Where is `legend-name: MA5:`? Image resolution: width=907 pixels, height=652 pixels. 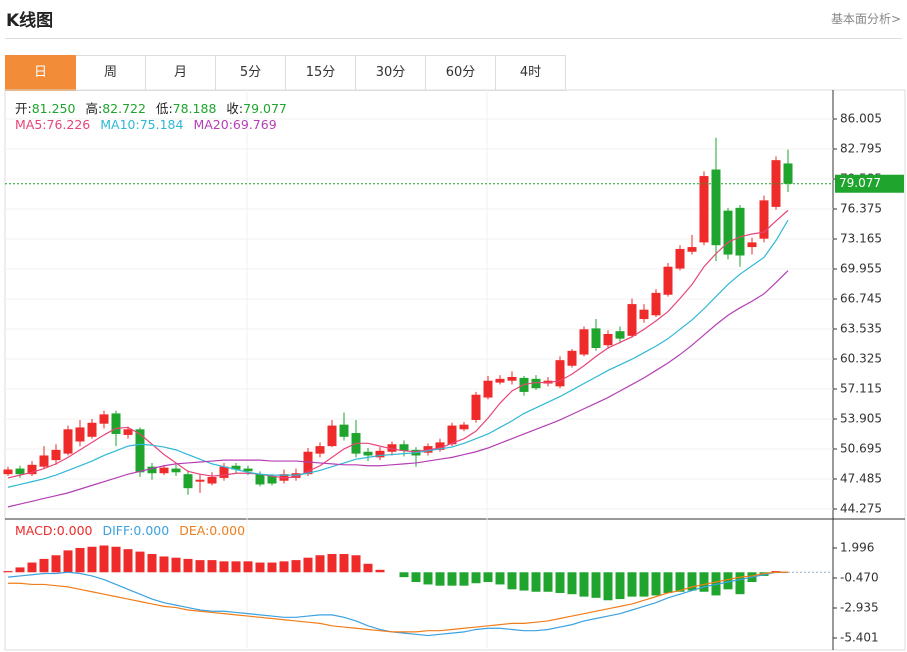
legend-name: MA5: is located at coordinates (31, 124).